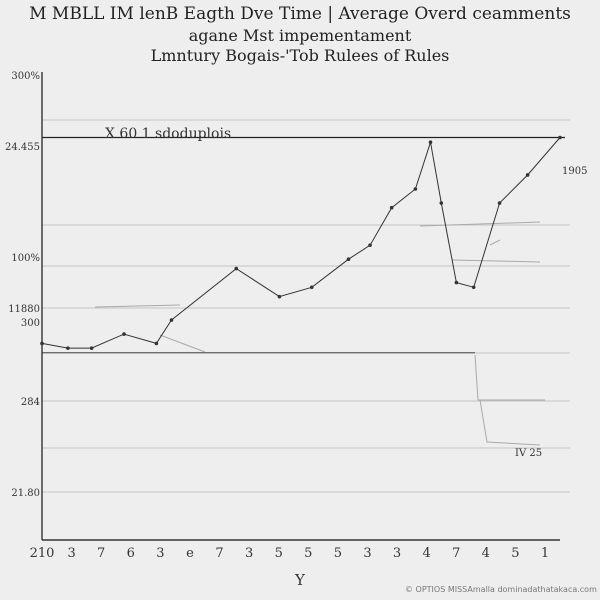 This screenshot has height=600, width=600. I want to click on x-tick-label-0: 210, so click(42, 553).